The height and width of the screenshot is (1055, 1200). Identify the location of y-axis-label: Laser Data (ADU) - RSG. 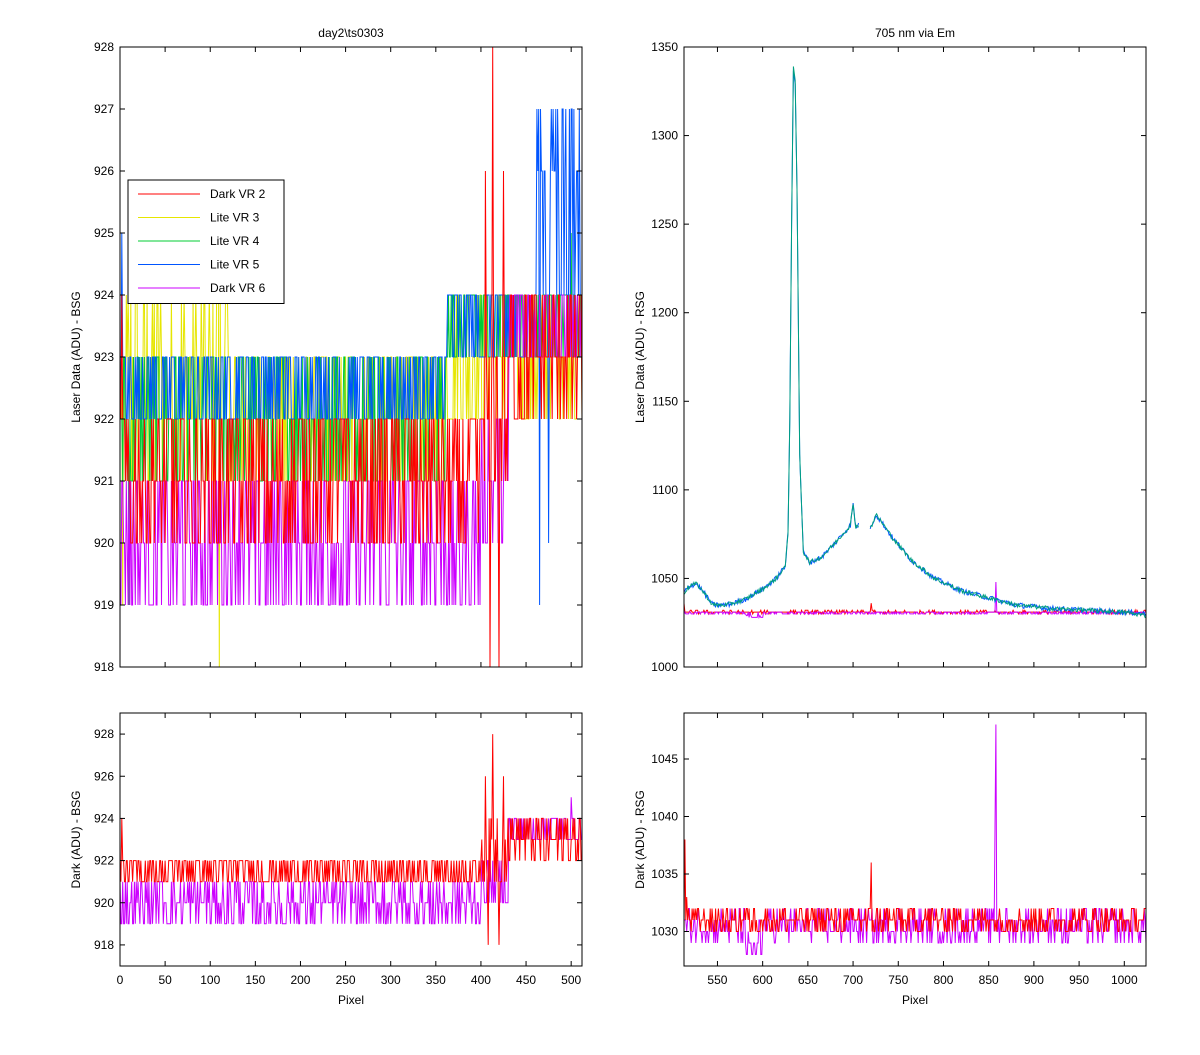
(640, 357).